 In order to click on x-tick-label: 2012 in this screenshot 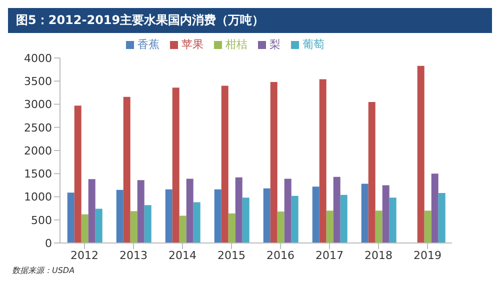, I will do `click(84, 255)`.